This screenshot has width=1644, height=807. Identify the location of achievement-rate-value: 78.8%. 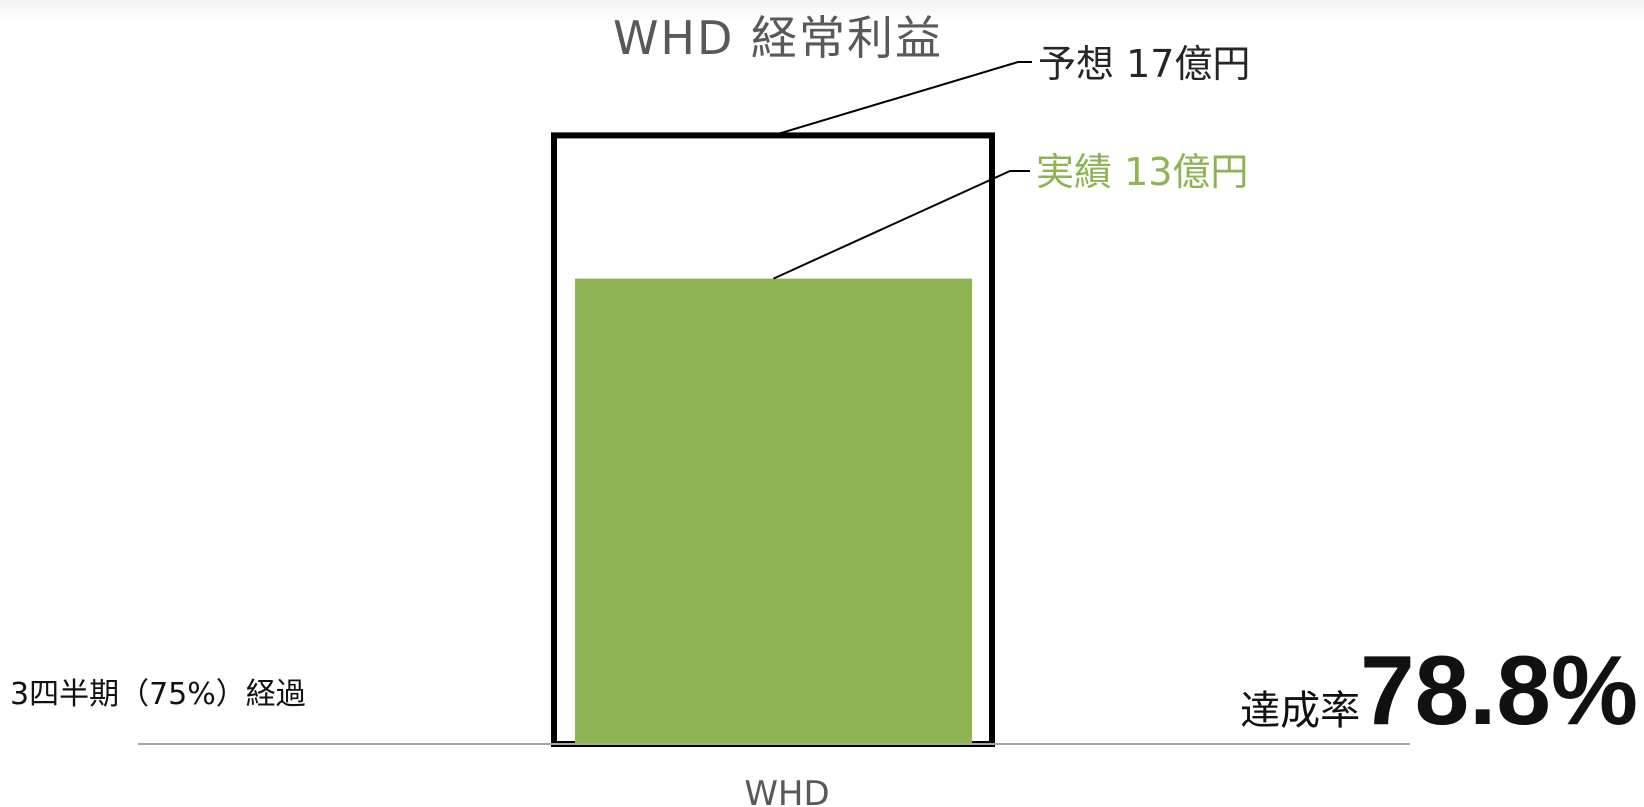
(1499, 690).